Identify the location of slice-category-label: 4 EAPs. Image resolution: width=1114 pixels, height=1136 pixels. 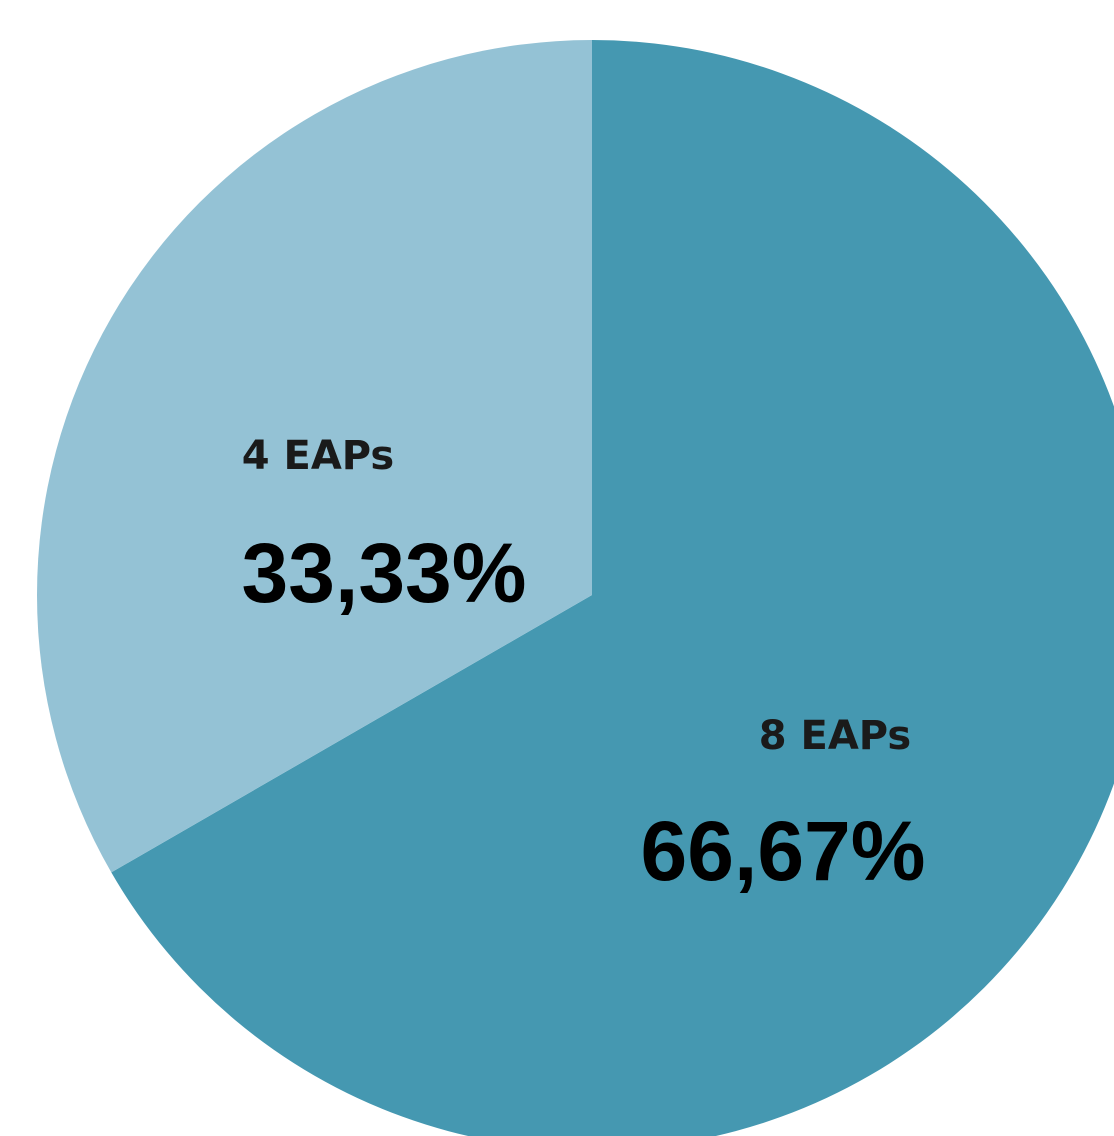
(318, 456).